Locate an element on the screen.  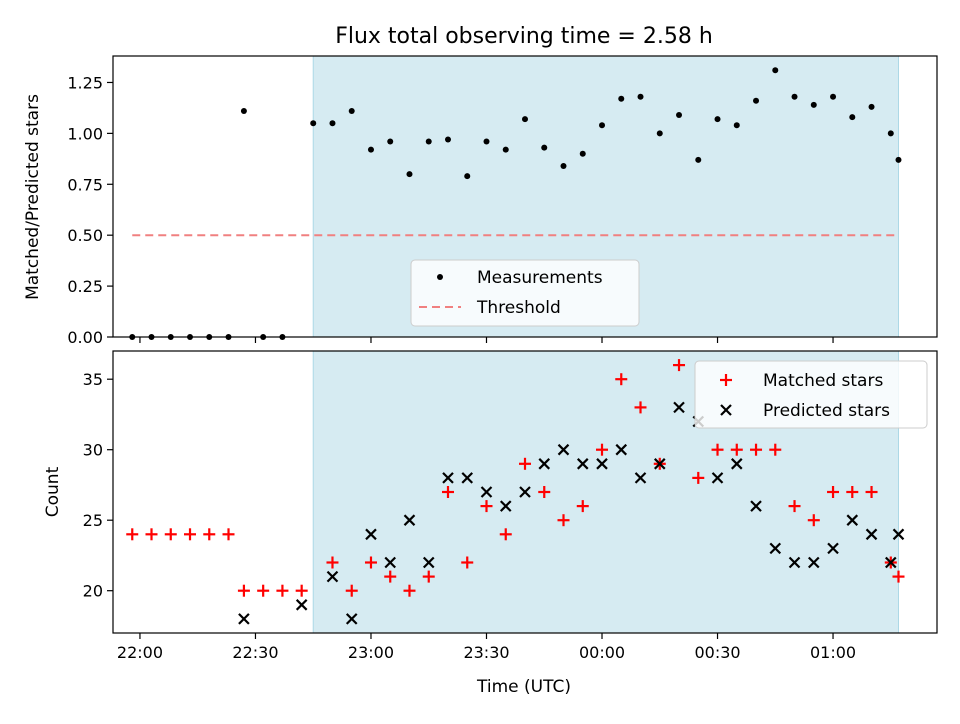
bottom-y-tick-label: 35 is located at coordinates (93, 379).